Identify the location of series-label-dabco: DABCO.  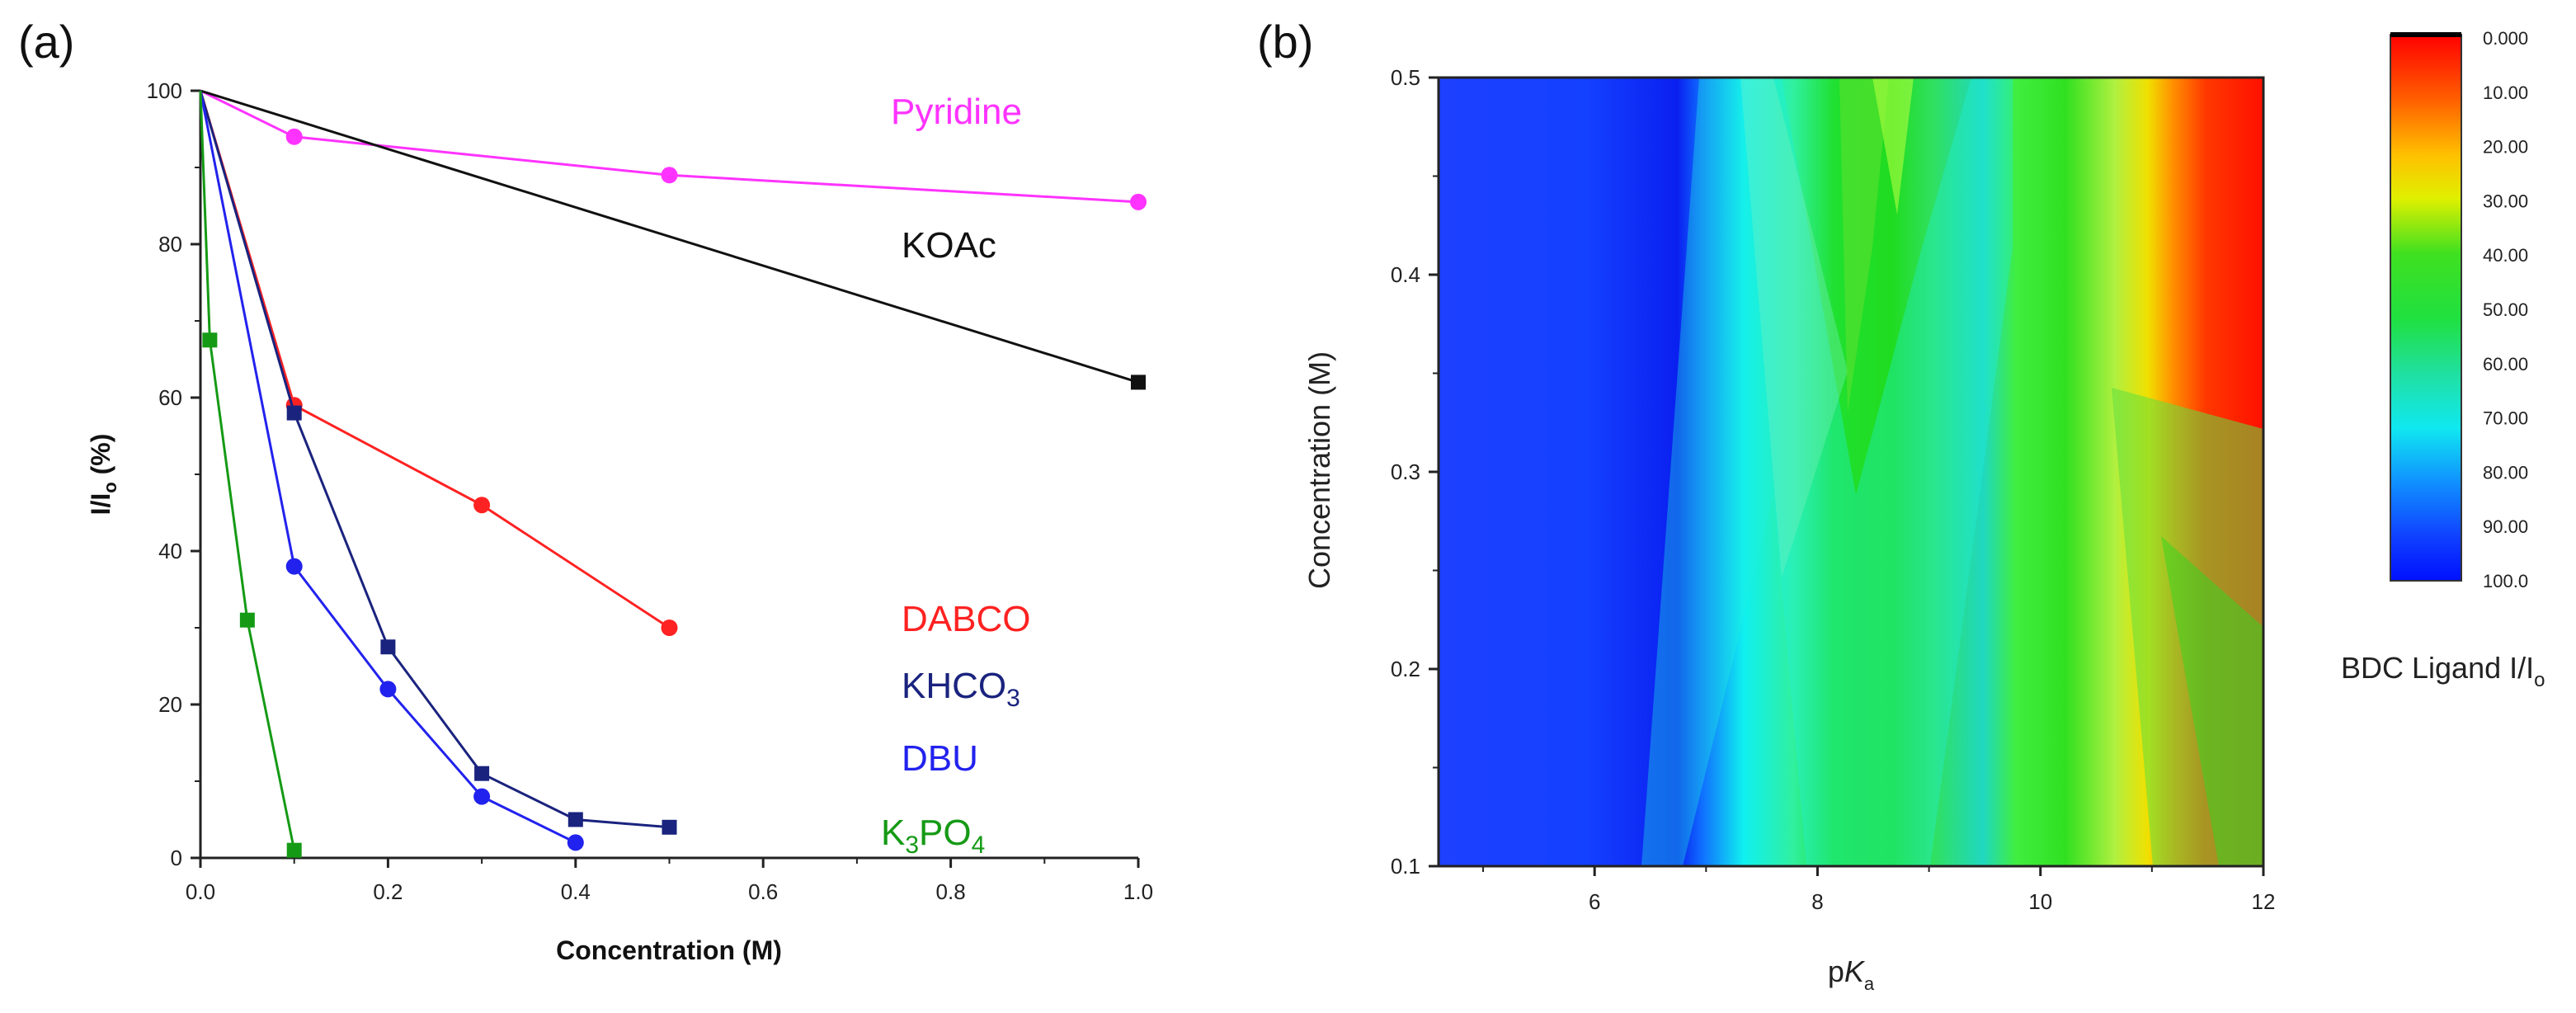
(966, 619).